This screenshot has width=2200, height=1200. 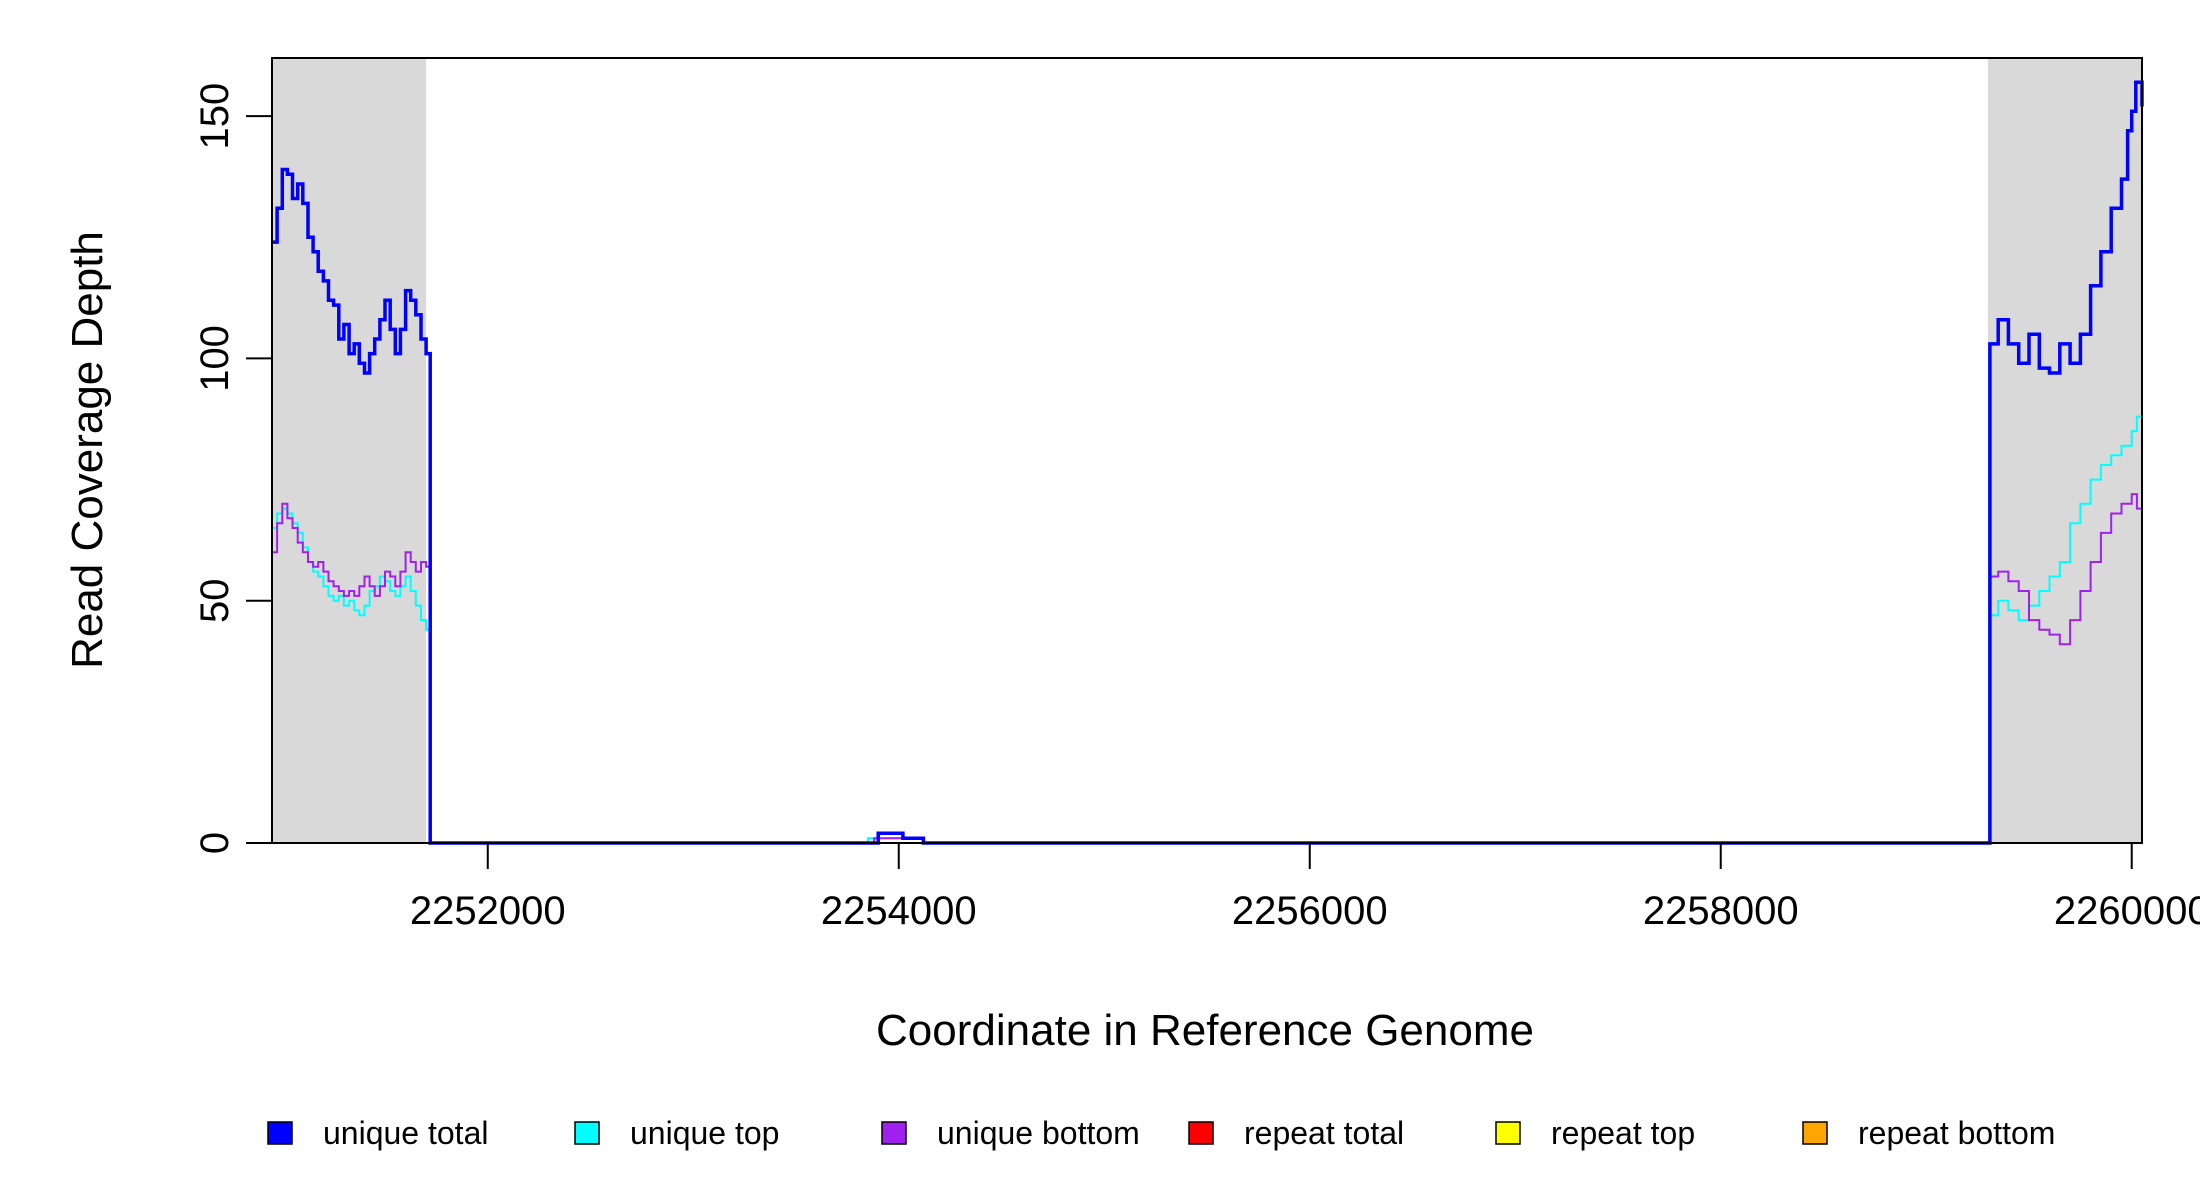 I want to click on legend-label-unique-total: unique total, so click(x=405, y=1133).